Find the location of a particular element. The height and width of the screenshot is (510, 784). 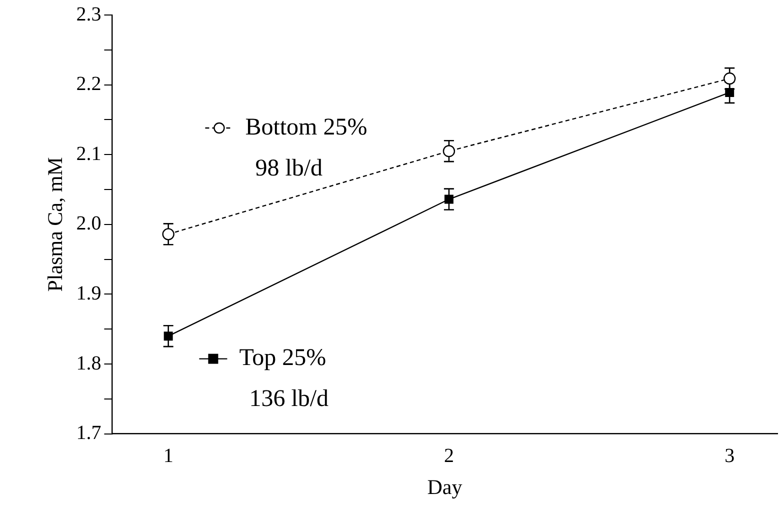

y-tick-label: 2.1 is located at coordinates (89, 153).